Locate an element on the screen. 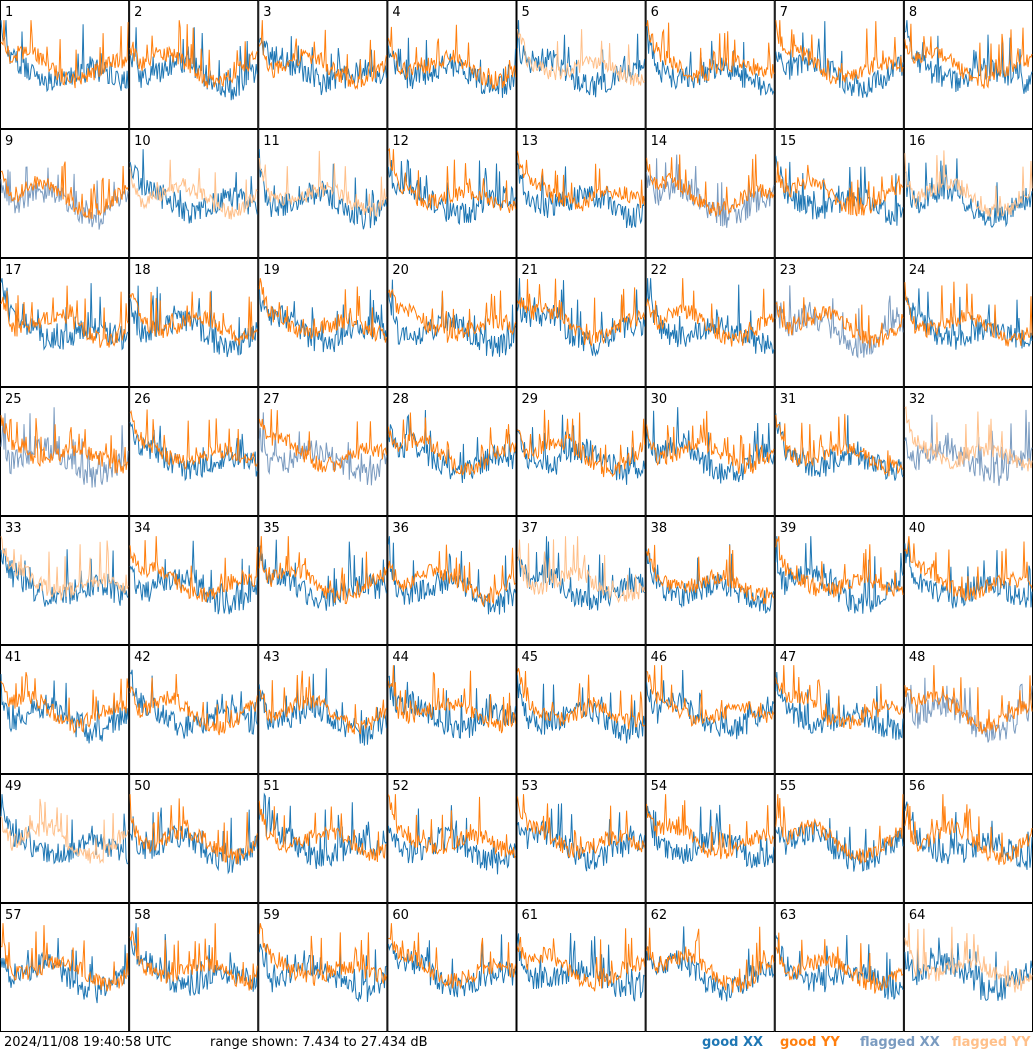 The height and width of the screenshot is (1053, 1033). panel-label: 53 is located at coordinates (530, 786).